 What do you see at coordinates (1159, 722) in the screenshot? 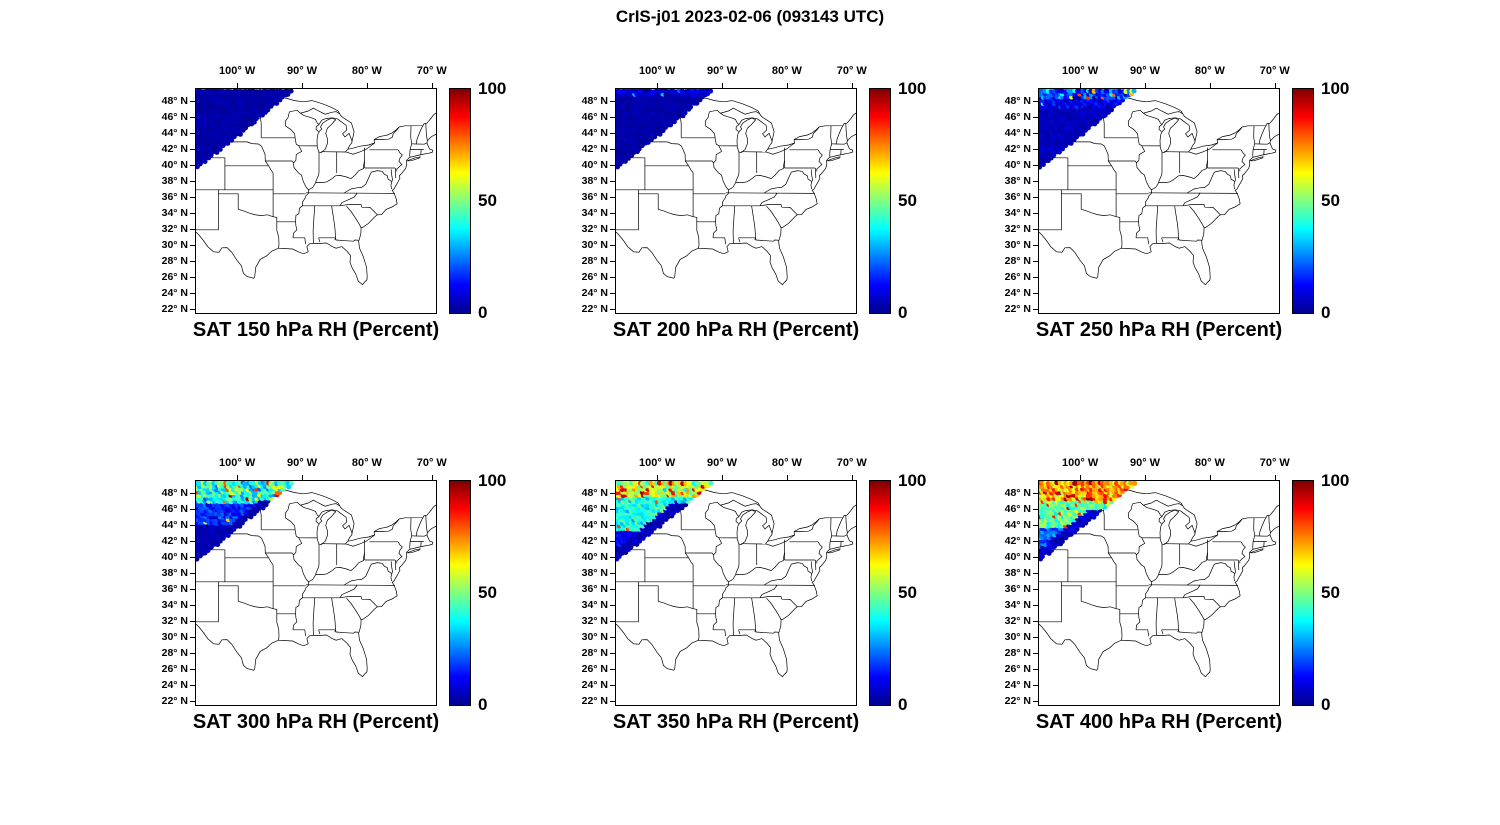
I see `panel-title: SAT 400 hPa RH (Percent)` at bounding box center [1159, 722].